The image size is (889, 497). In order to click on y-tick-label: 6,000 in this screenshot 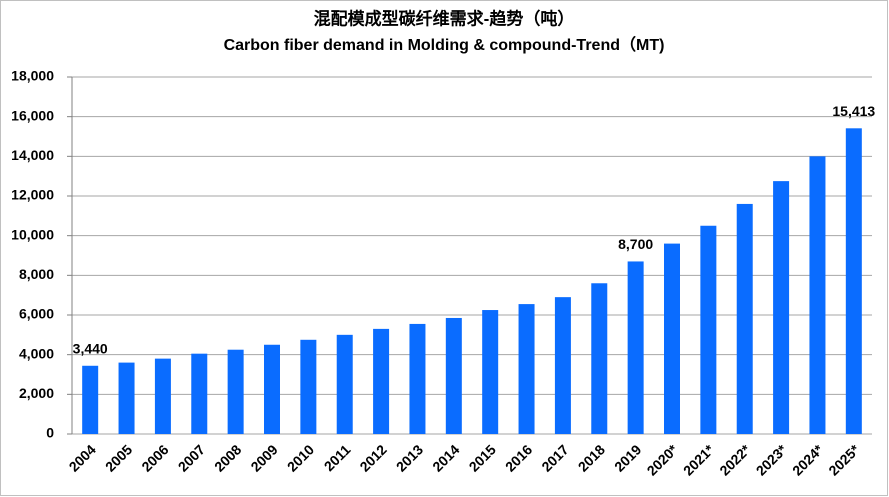, I will do `click(36, 314)`.